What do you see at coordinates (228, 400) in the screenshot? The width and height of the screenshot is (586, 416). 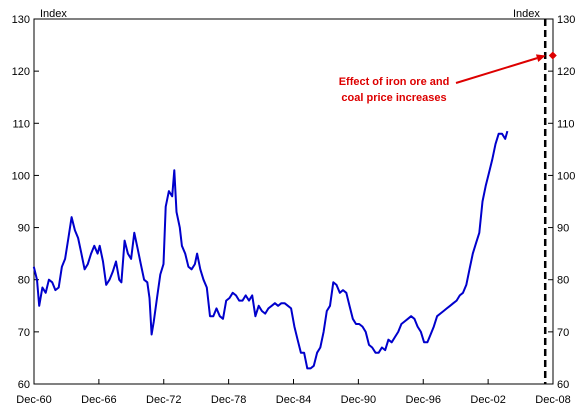 I see `x-tick-label: Dec-78` at bounding box center [228, 400].